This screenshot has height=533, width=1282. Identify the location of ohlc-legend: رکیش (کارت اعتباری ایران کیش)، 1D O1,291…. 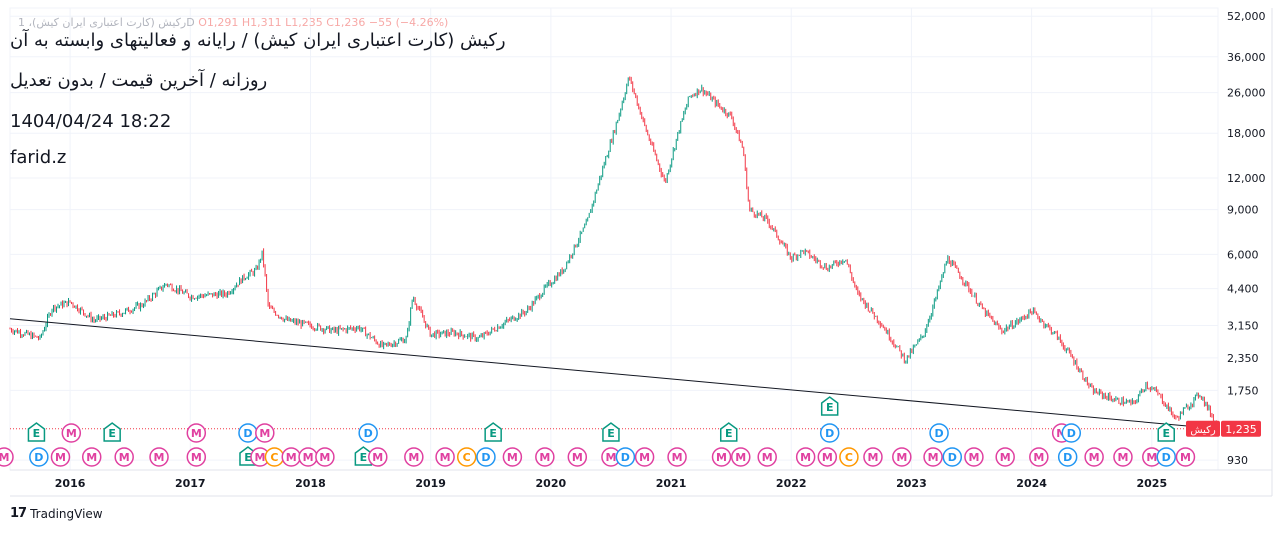
(233, 22).